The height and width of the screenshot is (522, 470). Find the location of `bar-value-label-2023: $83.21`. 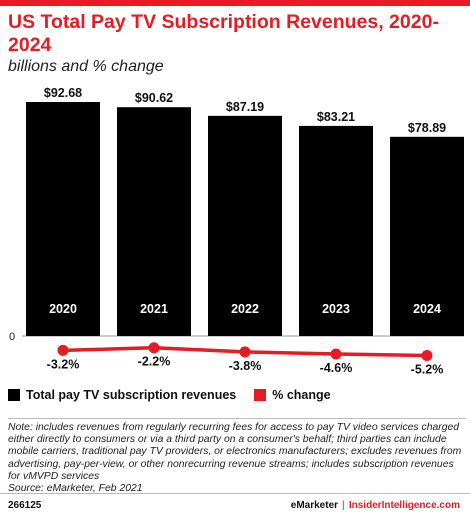

bar-value-label-2023: $83.21 is located at coordinates (336, 117).